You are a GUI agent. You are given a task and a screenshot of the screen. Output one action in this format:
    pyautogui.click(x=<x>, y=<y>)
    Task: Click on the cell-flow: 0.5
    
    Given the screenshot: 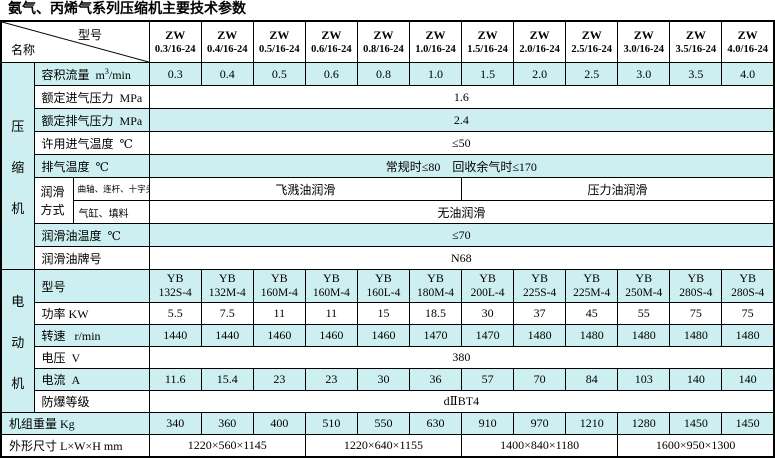 What is the action you would take?
    pyautogui.click(x=279, y=74)
    